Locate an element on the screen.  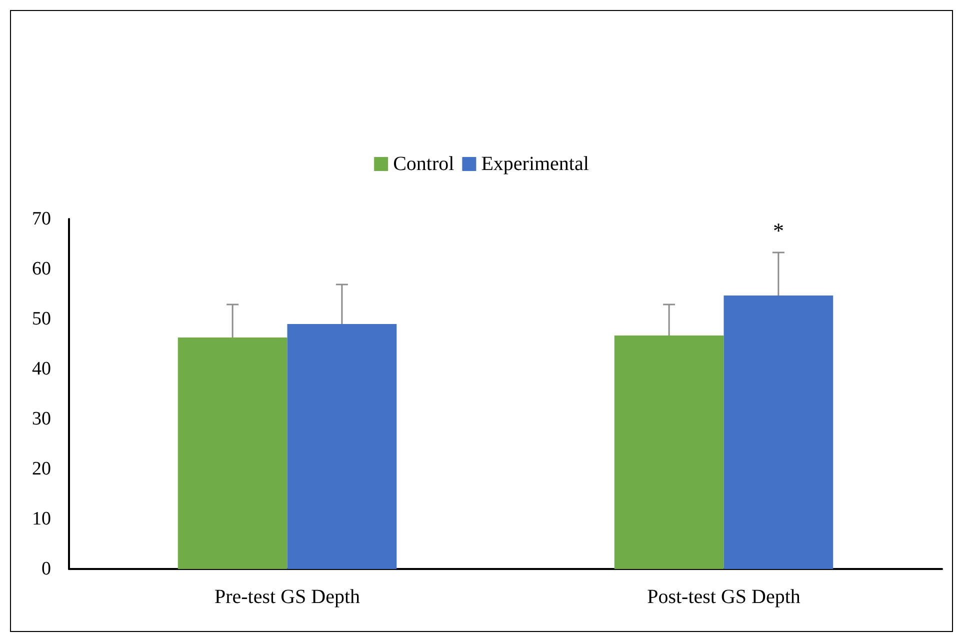
y-tick-label: 10 is located at coordinates (41, 519).